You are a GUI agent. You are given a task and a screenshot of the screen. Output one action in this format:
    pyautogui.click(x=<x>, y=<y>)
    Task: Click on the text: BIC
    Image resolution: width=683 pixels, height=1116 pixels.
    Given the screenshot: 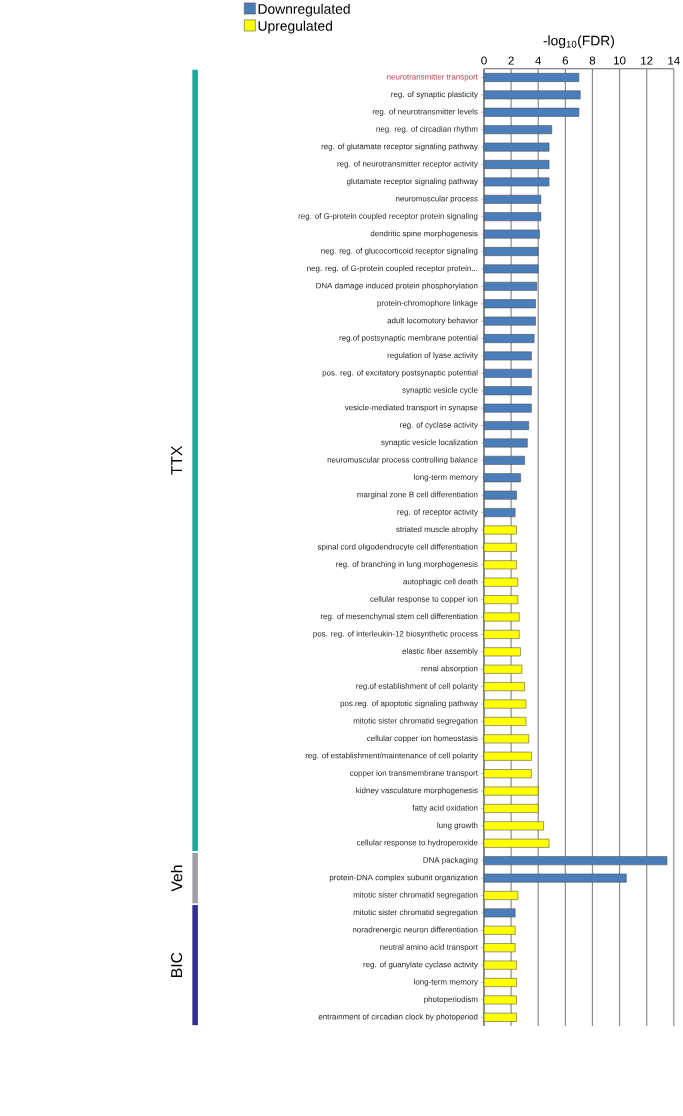 What is the action you would take?
    pyautogui.click(x=176, y=964)
    